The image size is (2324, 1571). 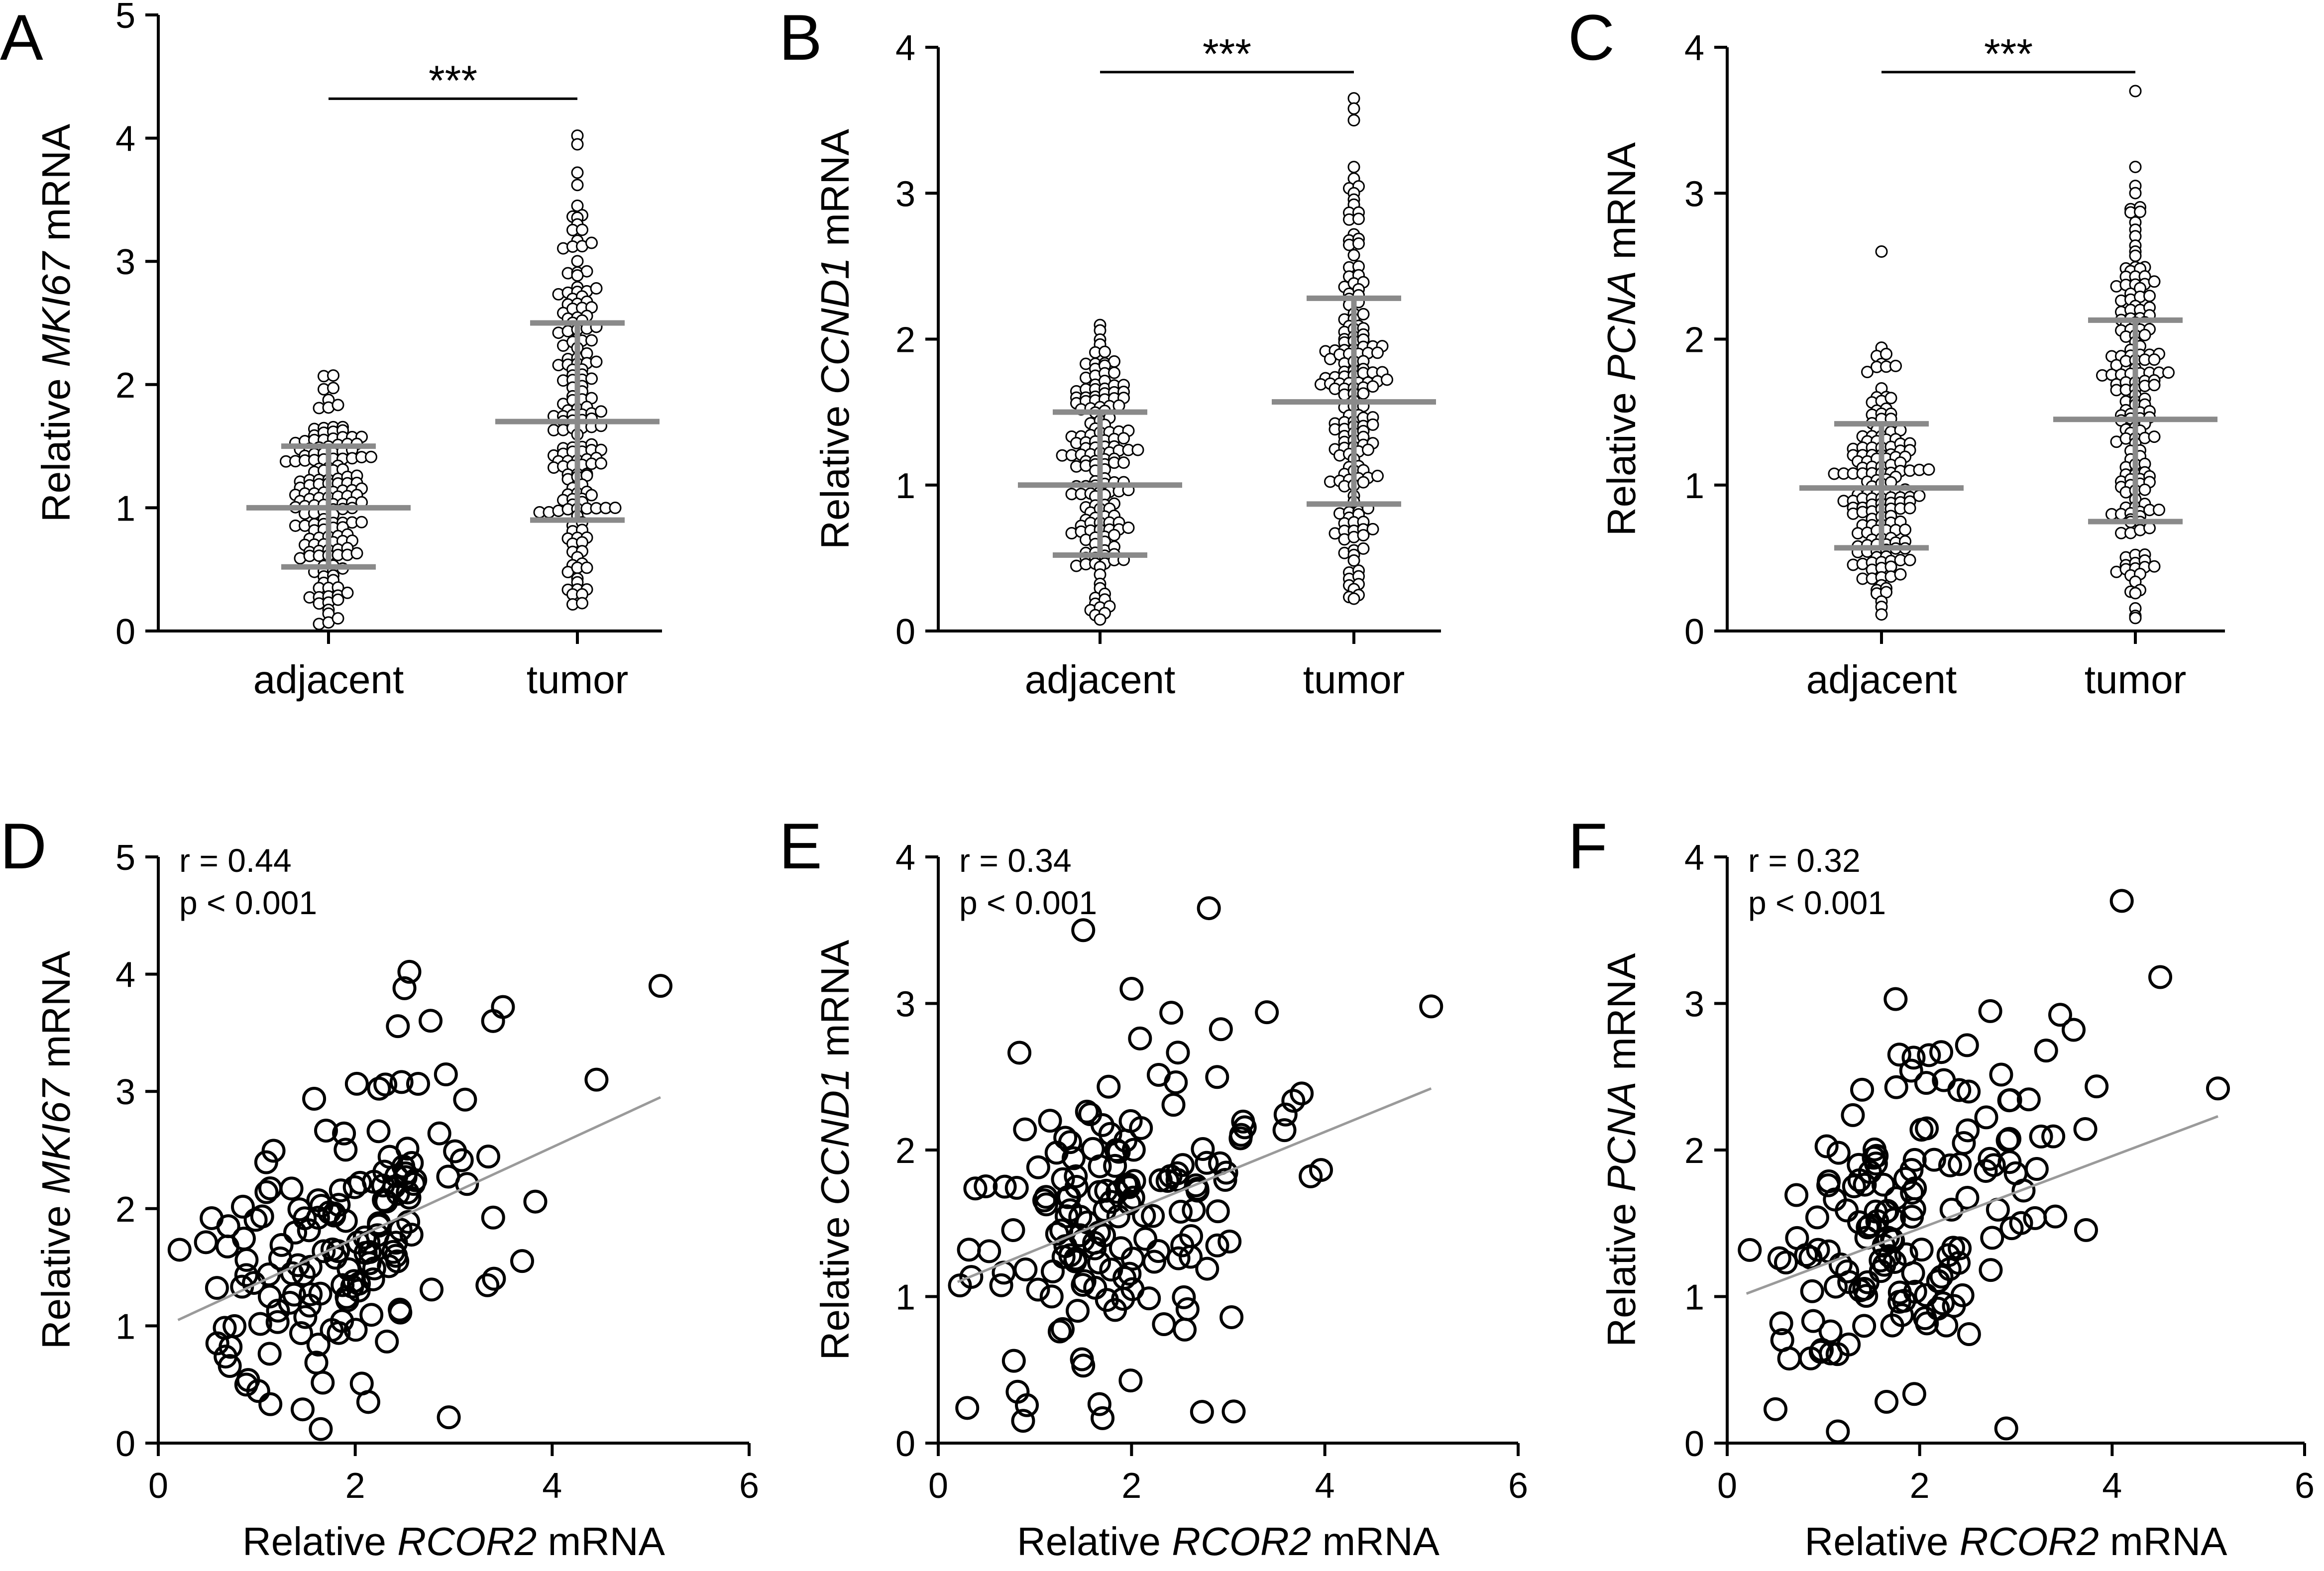 I want to click on y-axis-title-prefix: Relative, so click(x=56, y=1272).